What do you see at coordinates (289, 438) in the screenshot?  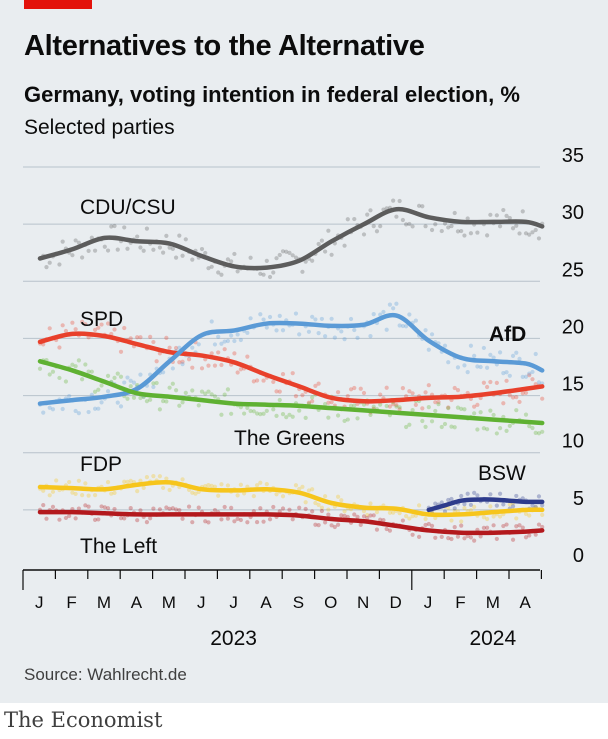 I see `series-label-greens: The Greens` at bounding box center [289, 438].